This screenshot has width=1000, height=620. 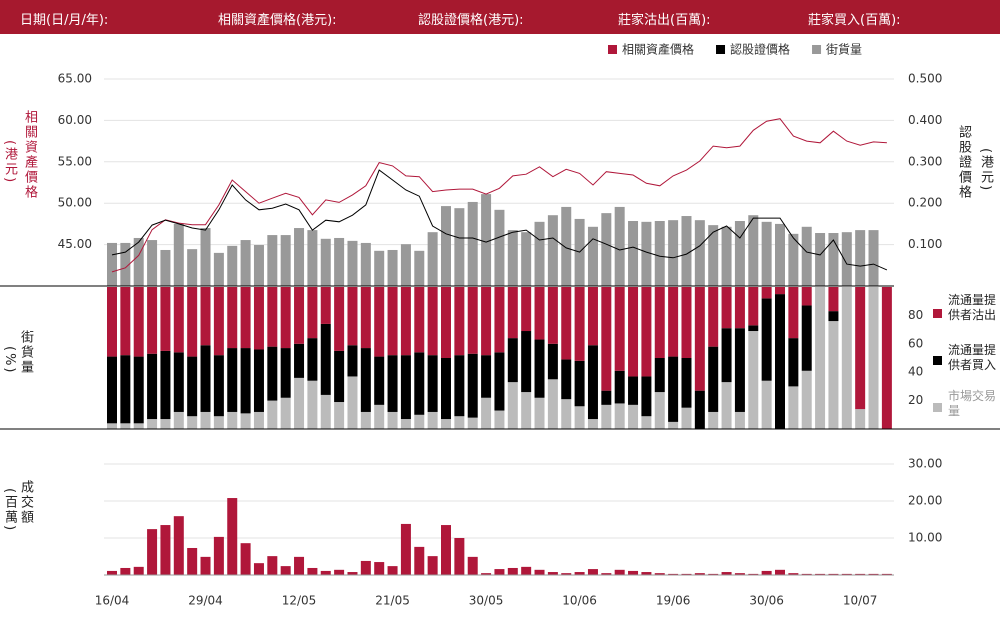 What do you see at coordinates (205, 601) in the screenshot?
I see `x-tick-label: 29/04` at bounding box center [205, 601].